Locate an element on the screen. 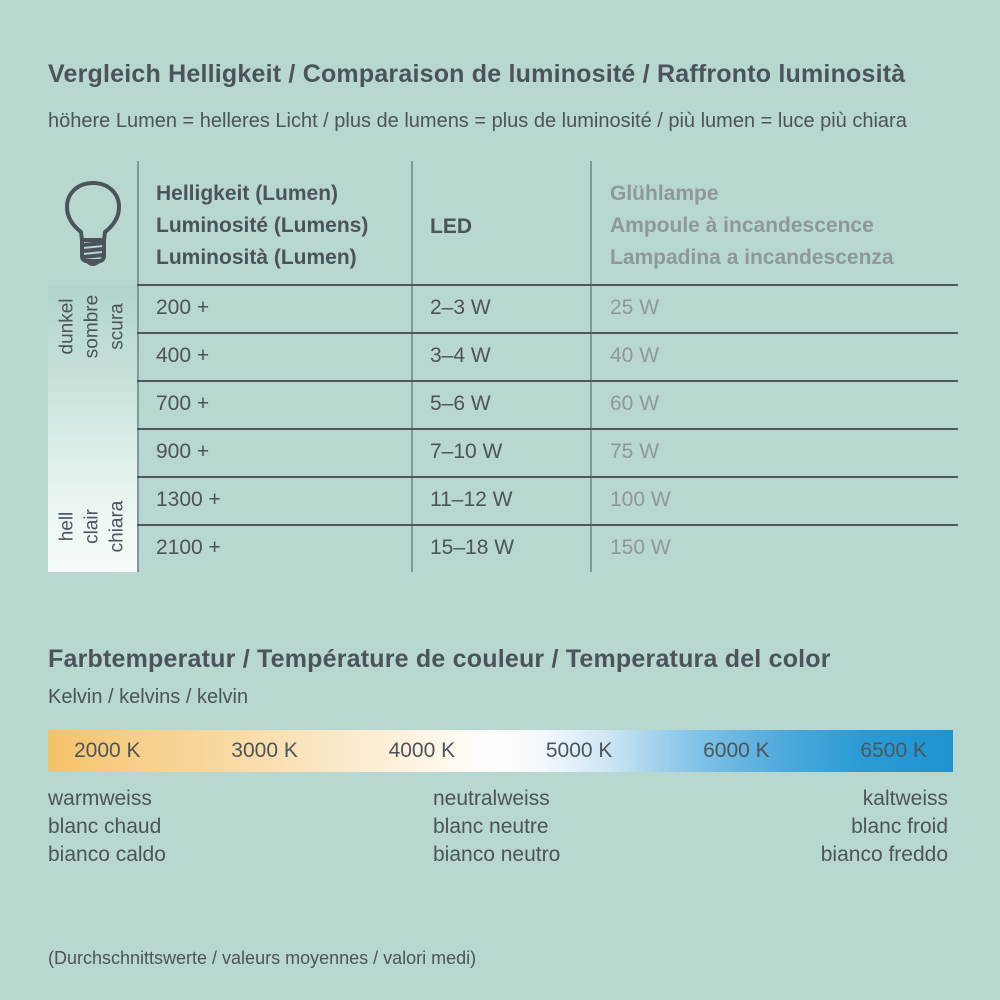 The width and height of the screenshot is (1000, 1000). scale-label-dark: dunkel sombre scura is located at coordinates (92, 327).